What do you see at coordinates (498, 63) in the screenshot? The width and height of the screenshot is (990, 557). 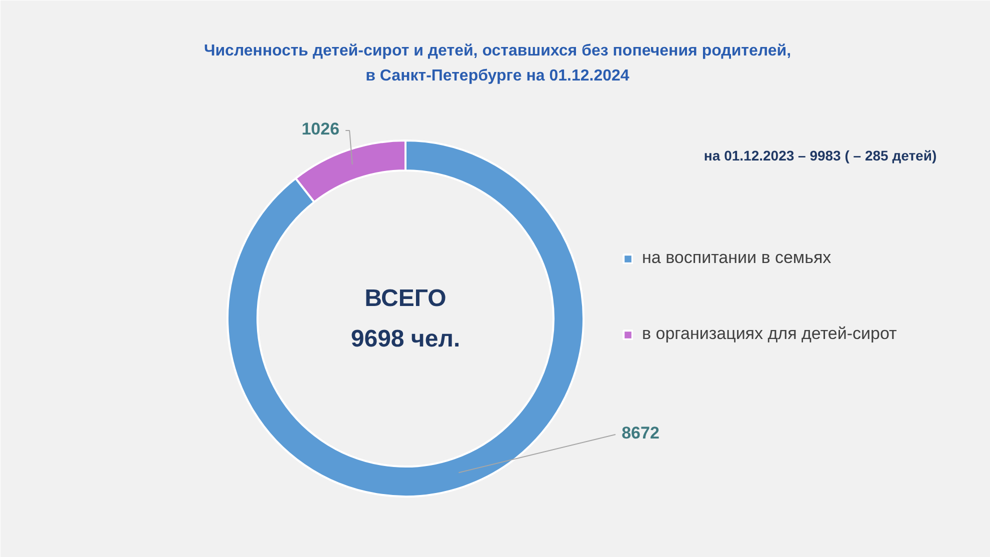 I see `chart-title: Численность детей-сирот и детей, оставшихся без попечения родителей, в Санкт-Петербурге на 01.12.2024` at bounding box center [498, 63].